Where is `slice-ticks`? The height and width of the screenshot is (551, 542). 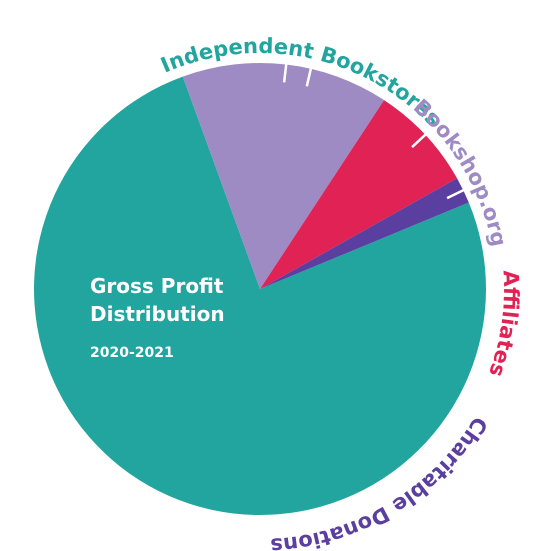
slice-ticks is located at coordinates (374, 131).